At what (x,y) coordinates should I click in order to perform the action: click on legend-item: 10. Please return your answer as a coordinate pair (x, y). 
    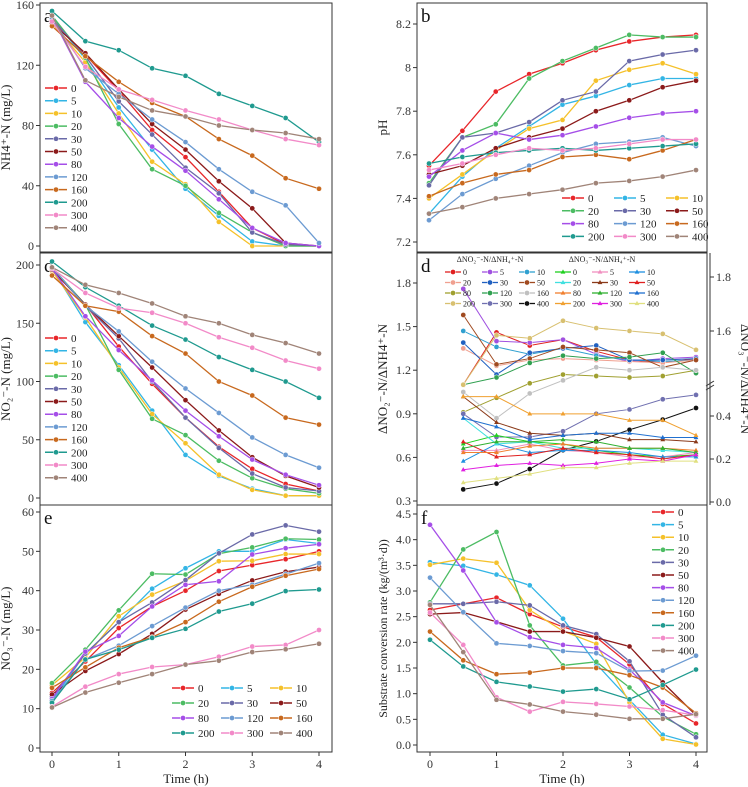
    Looking at the image, I should click on (642, 272).